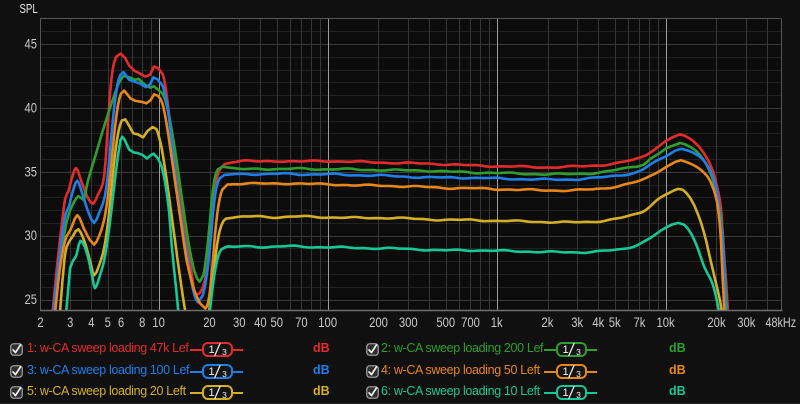 This screenshot has height=404, width=800. What do you see at coordinates (158, 322) in the screenshot?
I see `svg-text: 10` at bounding box center [158, 322].